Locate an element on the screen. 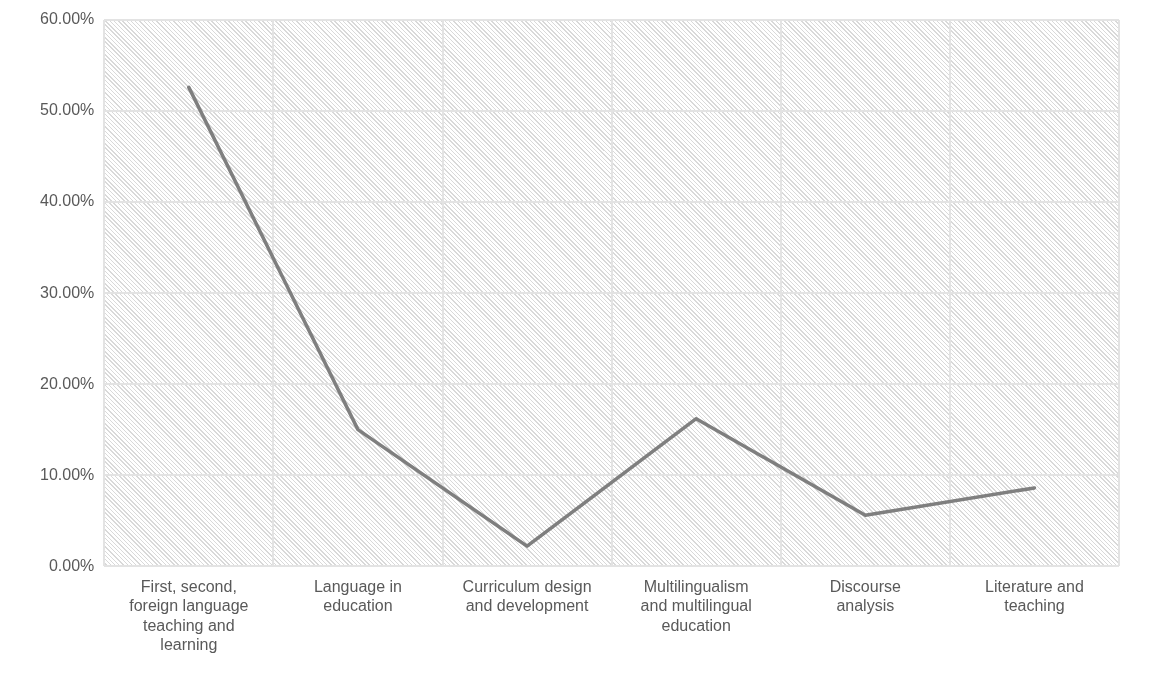 The width and height of the screenshot is (1149, 677). y-tick-label: 40.00% is located at coordinates (67, 201).